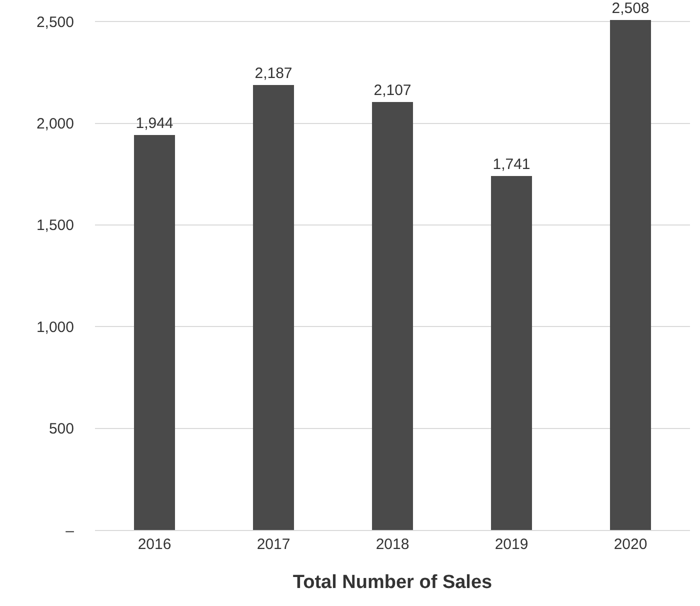  What do you see at coordinates (55, 327) in the screenshot?
I see `y-tick-label: 1,000` at bounding box center [55, 327].